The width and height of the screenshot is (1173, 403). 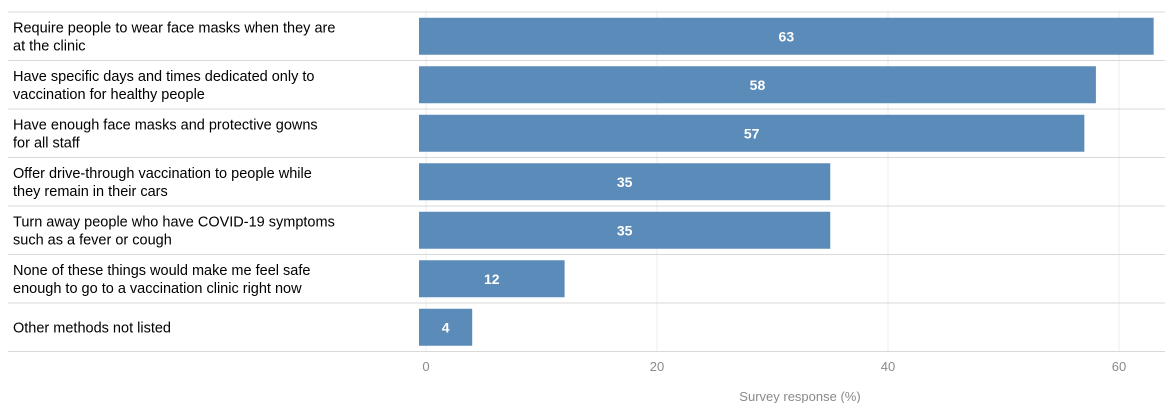 What do you see at coordinates (657, 366) in the screenshot?
I see `x-tick-label: 20` at bounding box center [657, 366].